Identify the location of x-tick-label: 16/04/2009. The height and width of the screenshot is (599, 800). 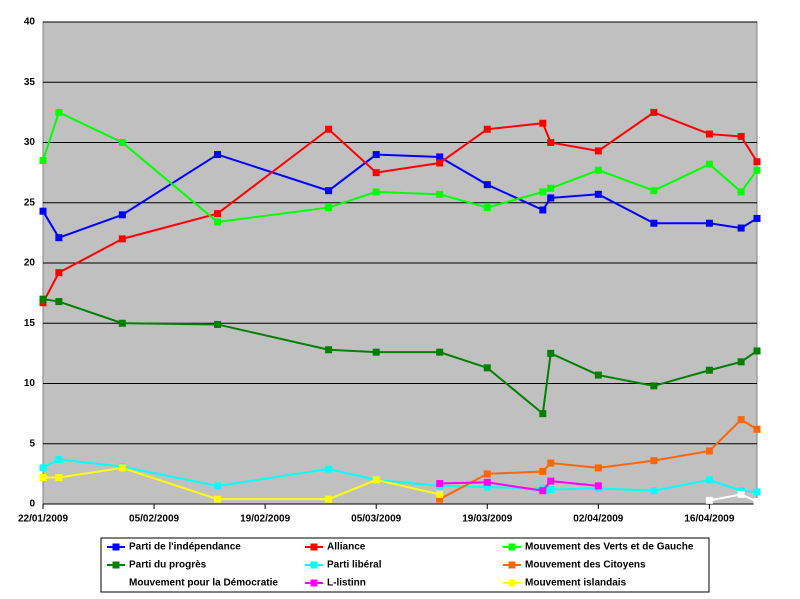
(709, 519).